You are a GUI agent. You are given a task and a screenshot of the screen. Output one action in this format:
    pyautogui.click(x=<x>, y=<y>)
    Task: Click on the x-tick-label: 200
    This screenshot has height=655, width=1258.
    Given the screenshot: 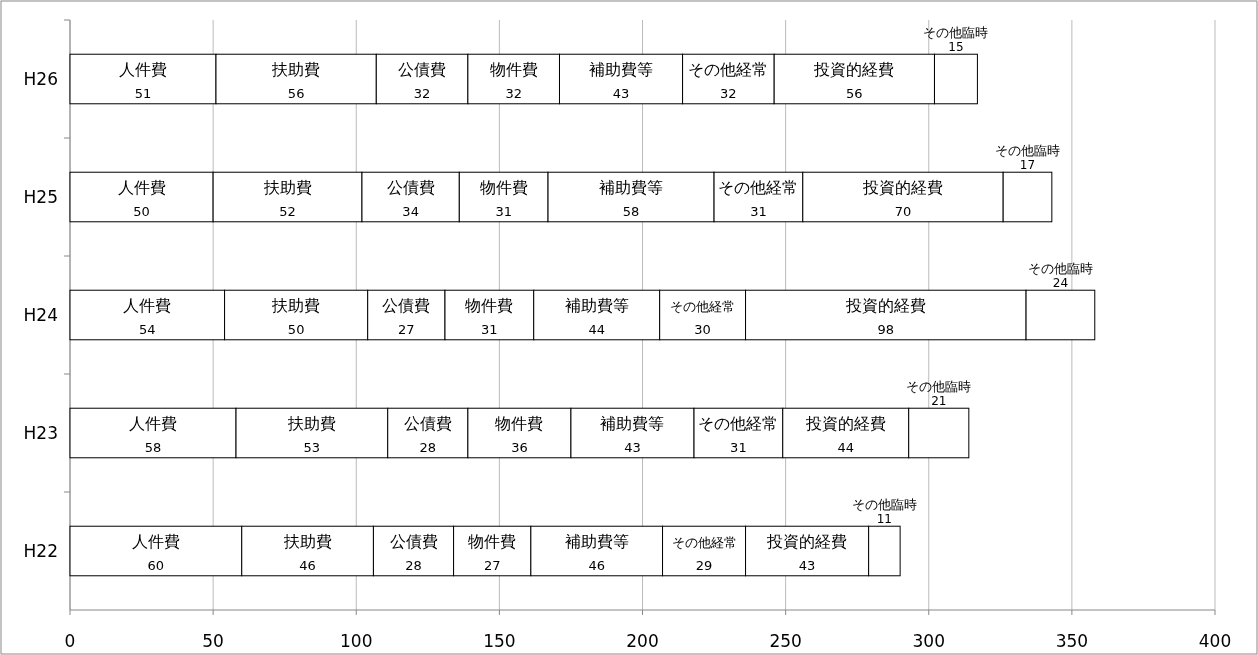 What is the action you would take?
    pyautogui.click(x=642, y=641)
    